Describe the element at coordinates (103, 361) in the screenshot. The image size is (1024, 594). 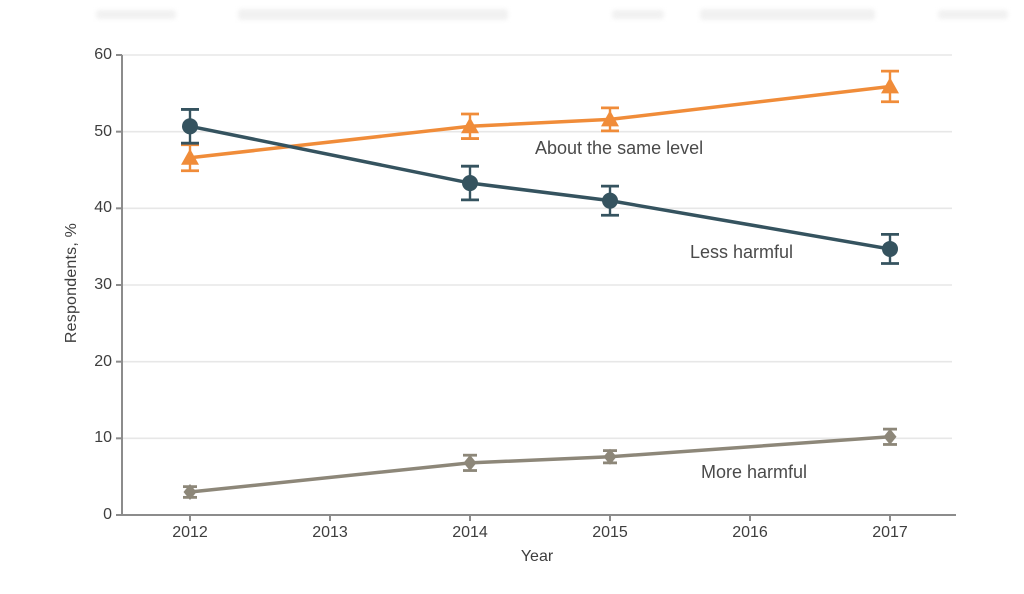
I see `y-tick-label: 20` at that location.